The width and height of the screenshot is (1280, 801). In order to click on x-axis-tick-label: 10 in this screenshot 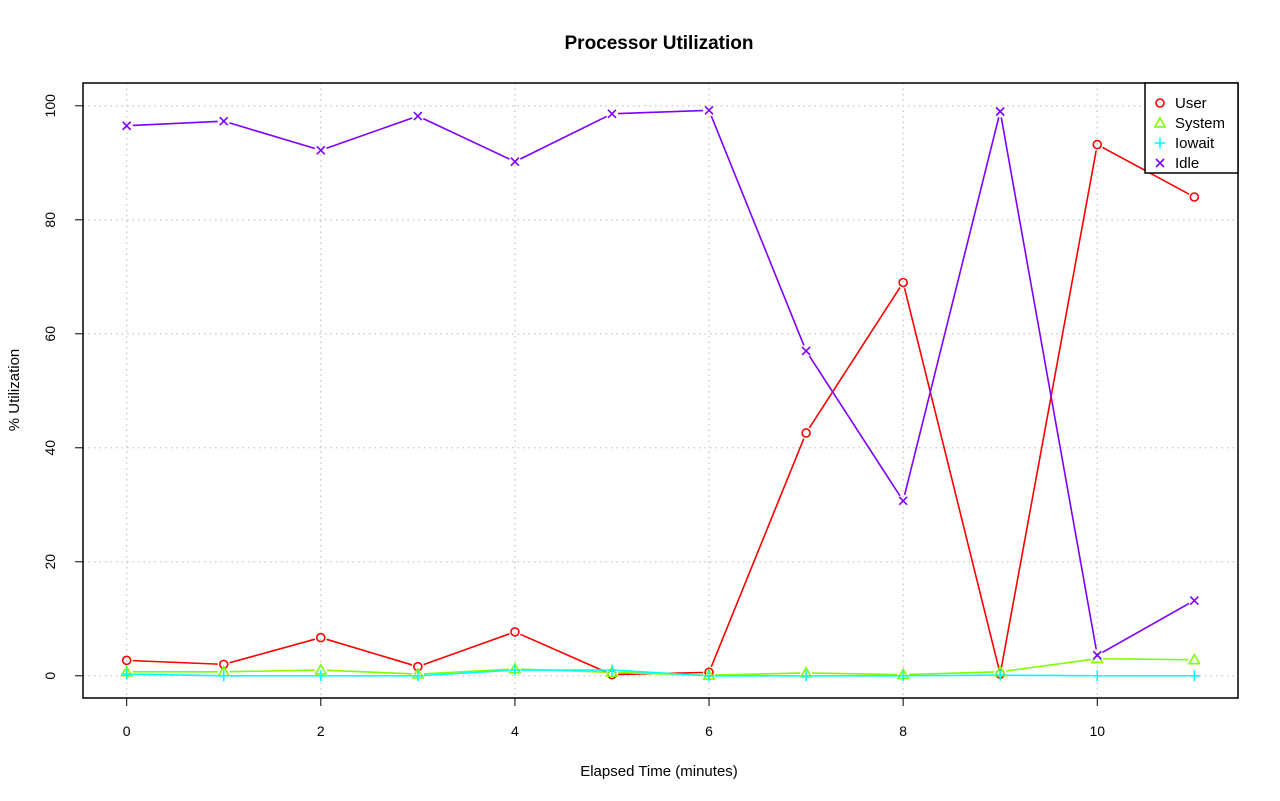, I will do `click(1097, 731)`.